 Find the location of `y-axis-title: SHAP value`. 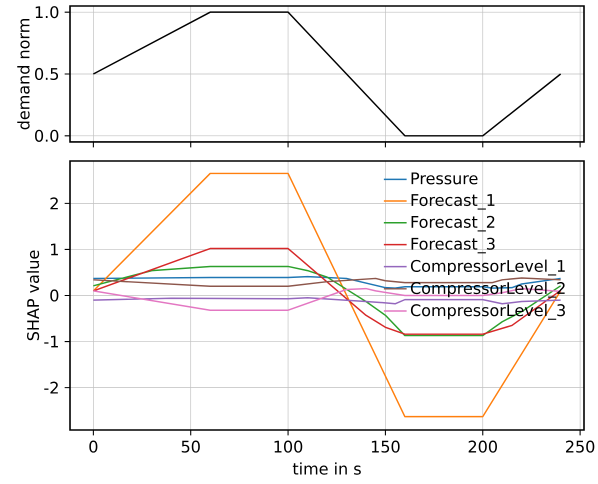

y-axis-title: SHAP value is located at coordinates (33, 295).